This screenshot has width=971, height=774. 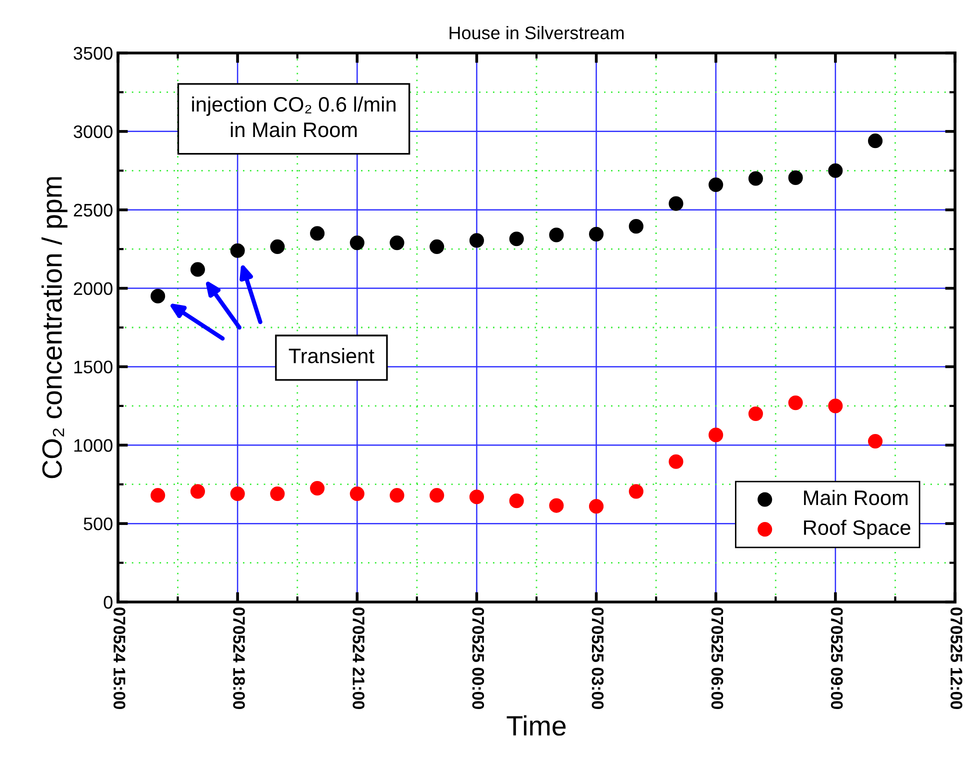 I want to click on x-tick-label: 070524 18:00, so click(x=239, y=659).